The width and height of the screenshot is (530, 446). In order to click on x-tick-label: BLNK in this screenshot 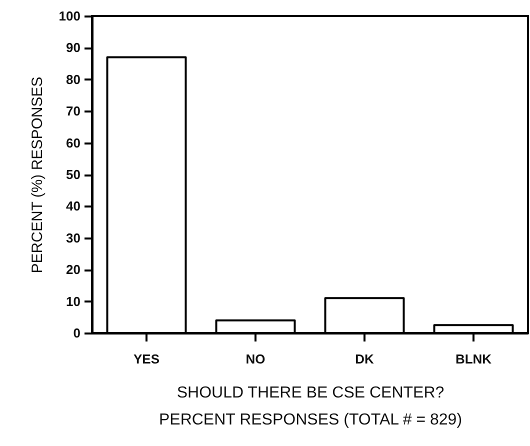, I will do `click(473, 359)`.